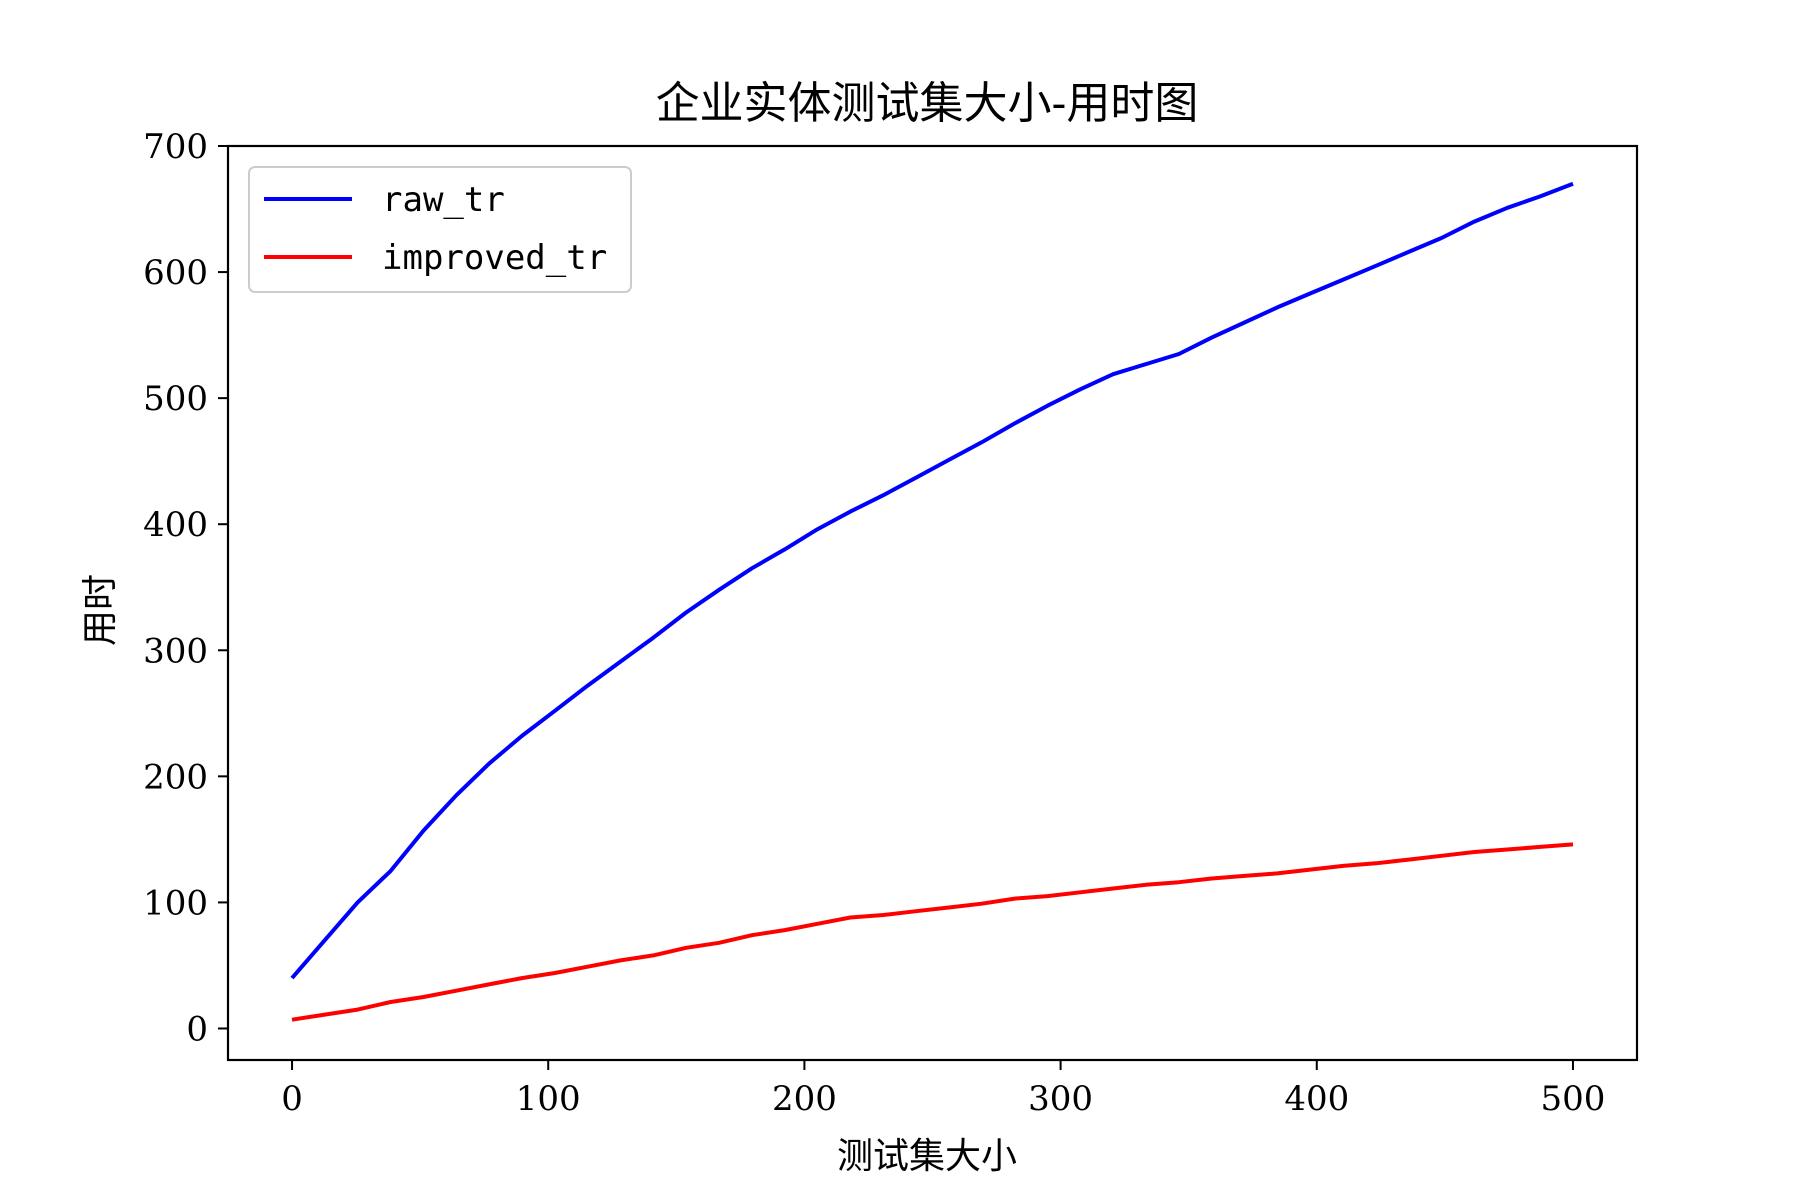  I want to click on legend: raw_tr improved_tr, so click(440, 229).